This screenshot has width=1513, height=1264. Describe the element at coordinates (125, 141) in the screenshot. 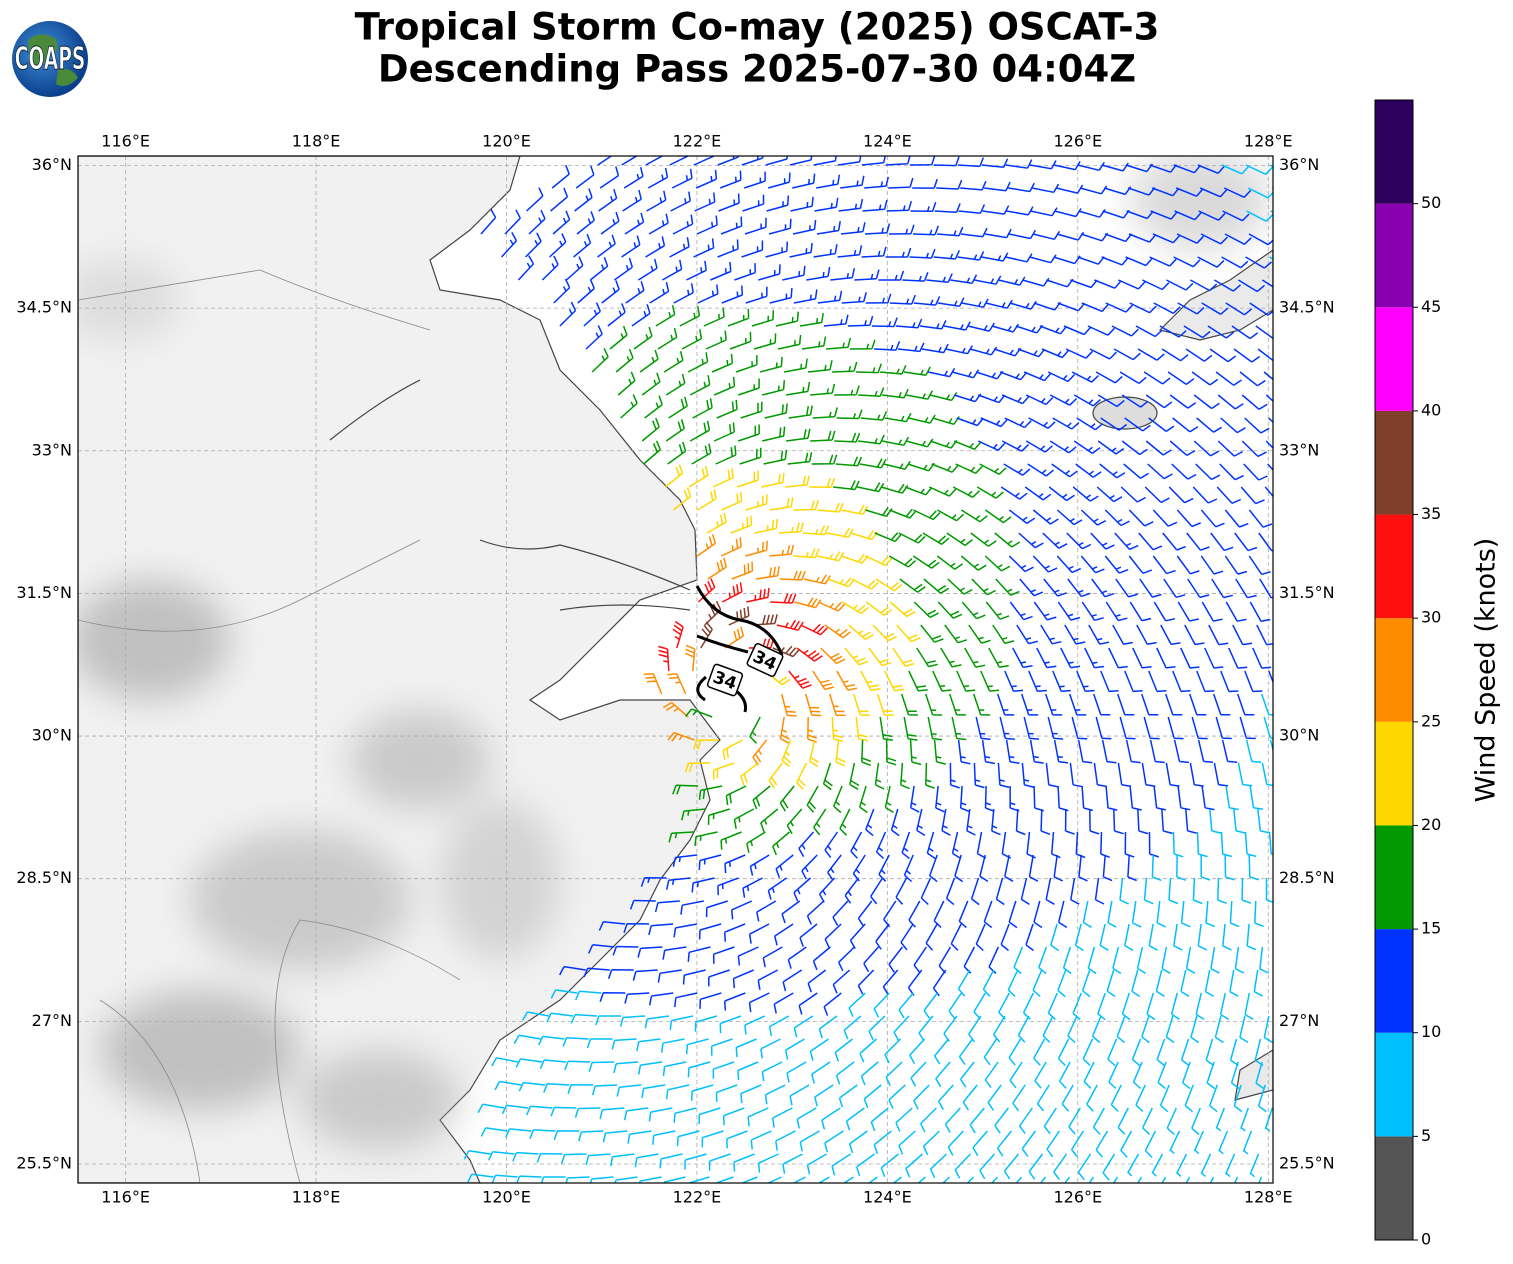

I see `lon-tick-label: 116°E` at that location.